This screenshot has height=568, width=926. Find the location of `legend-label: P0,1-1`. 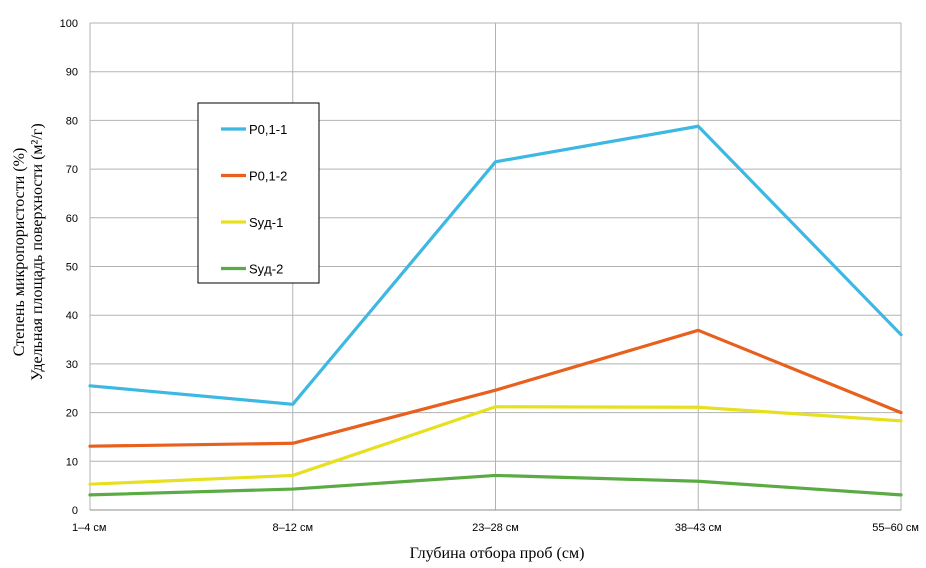

legend-label: P0,1-1 is located at coordinates (268, 129).